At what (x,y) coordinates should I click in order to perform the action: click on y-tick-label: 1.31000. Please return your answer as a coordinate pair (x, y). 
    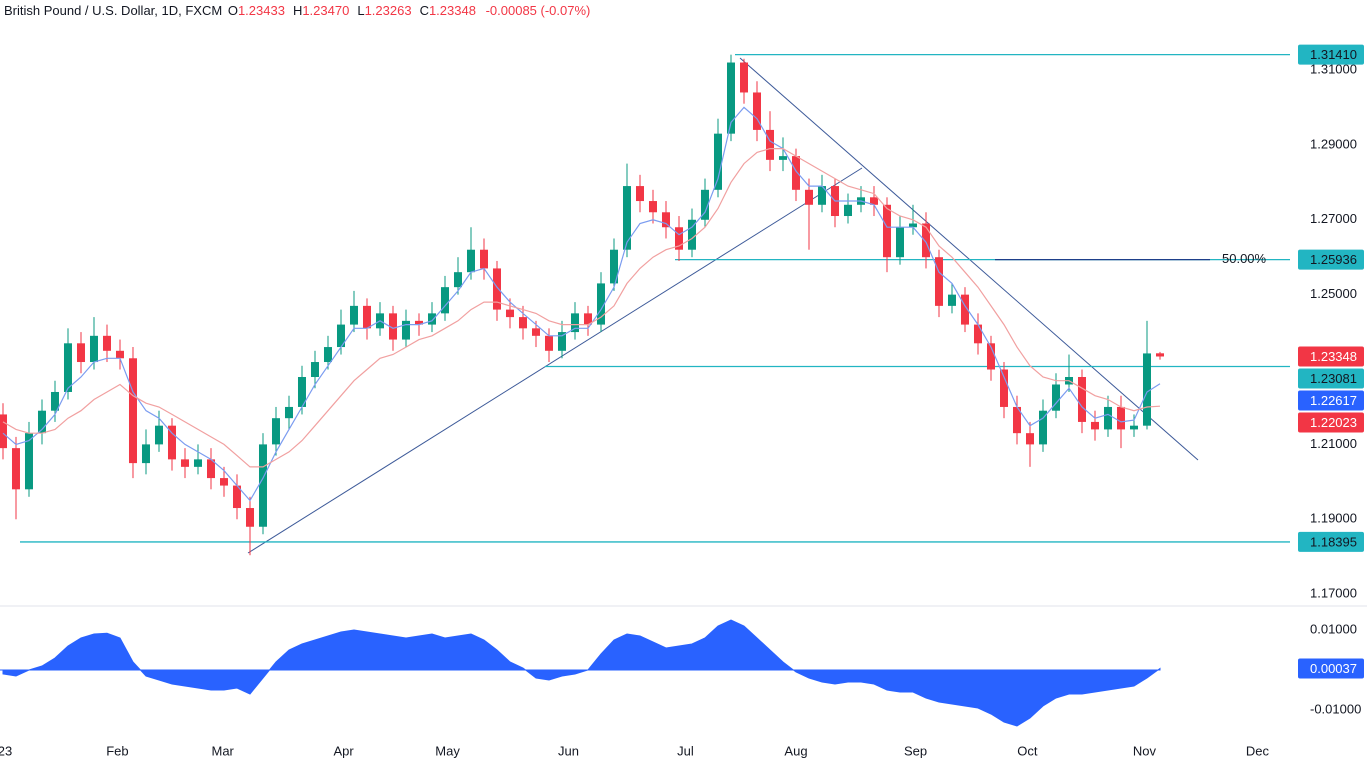
    Looking at the image, I should click on (1333, 68).